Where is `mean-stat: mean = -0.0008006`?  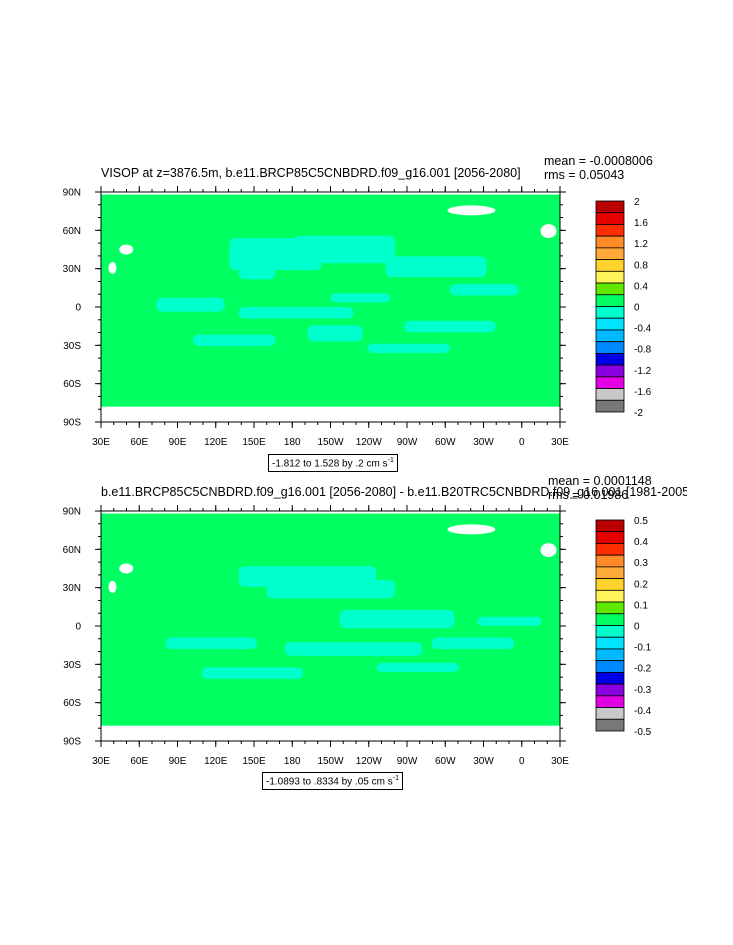 mean-stat: mean = -0.0008006 is located at coordinates (598, 161).